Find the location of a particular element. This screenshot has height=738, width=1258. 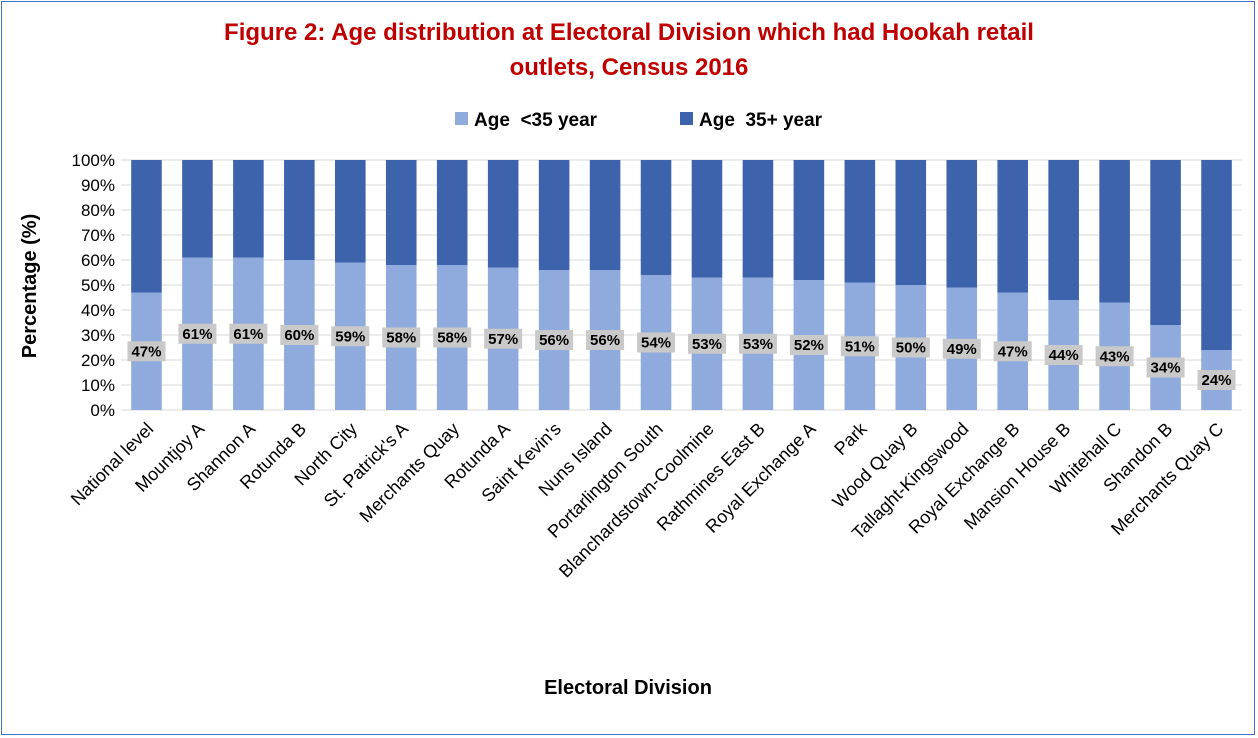

y-axis-title: Percentage (%) is located at coordinates (30, 286).